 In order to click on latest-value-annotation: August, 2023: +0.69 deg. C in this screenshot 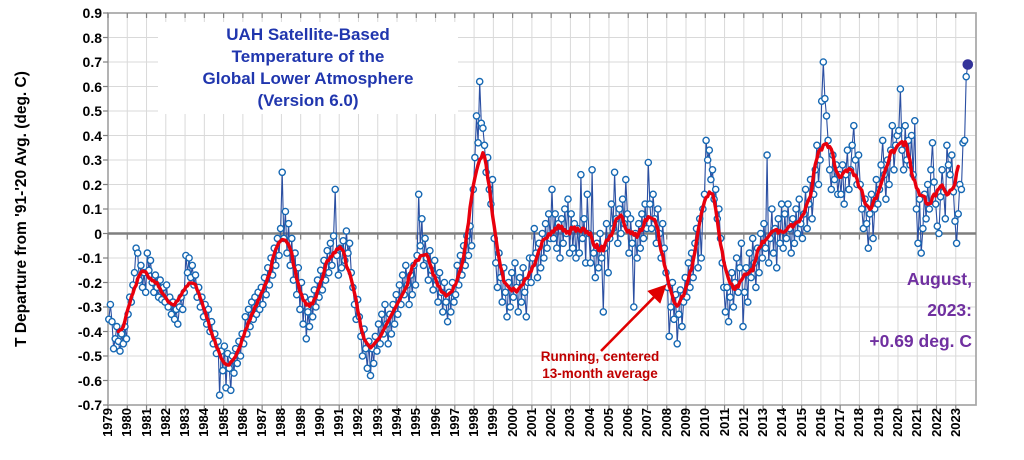, I will do `click(881, 310)`.